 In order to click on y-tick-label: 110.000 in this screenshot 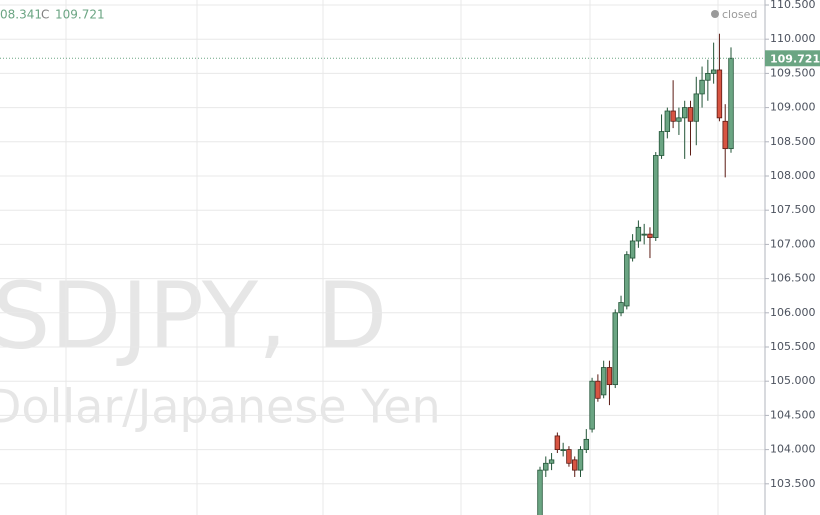, I will do `click(793, 38)`.